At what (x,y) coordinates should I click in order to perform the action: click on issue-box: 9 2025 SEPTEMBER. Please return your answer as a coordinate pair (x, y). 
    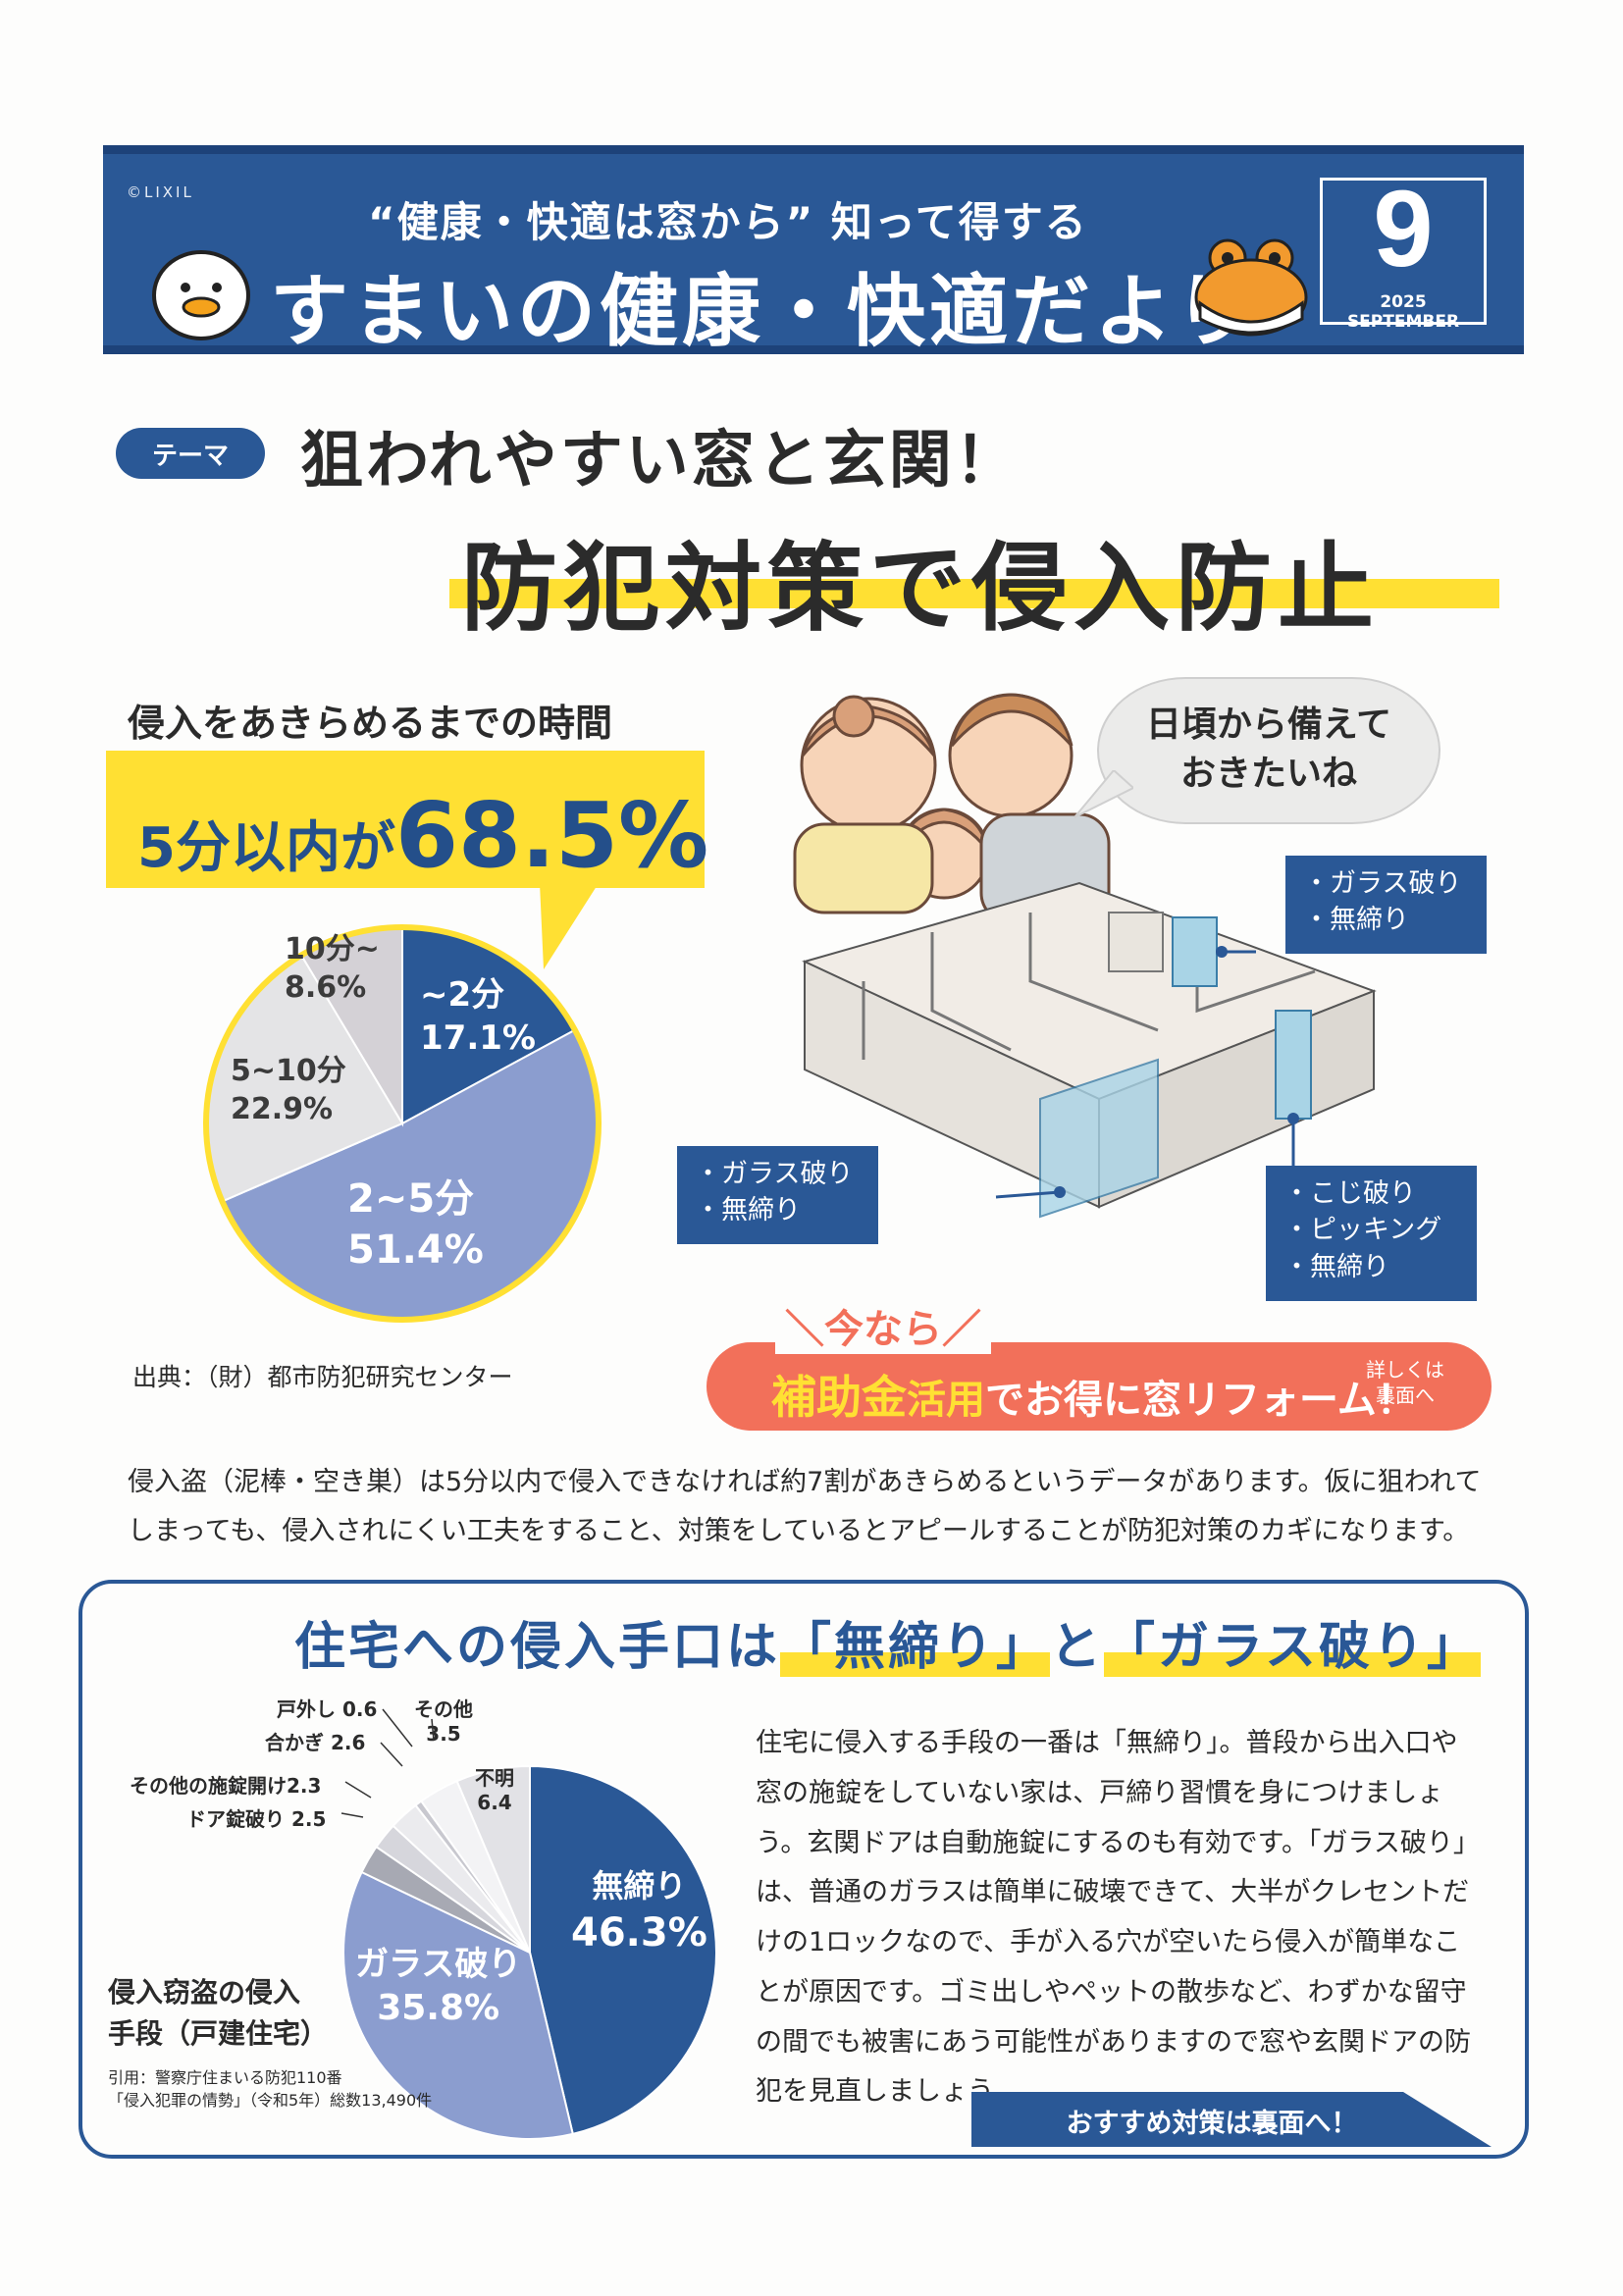
    Looking at the image, I should click on (1403, 250).